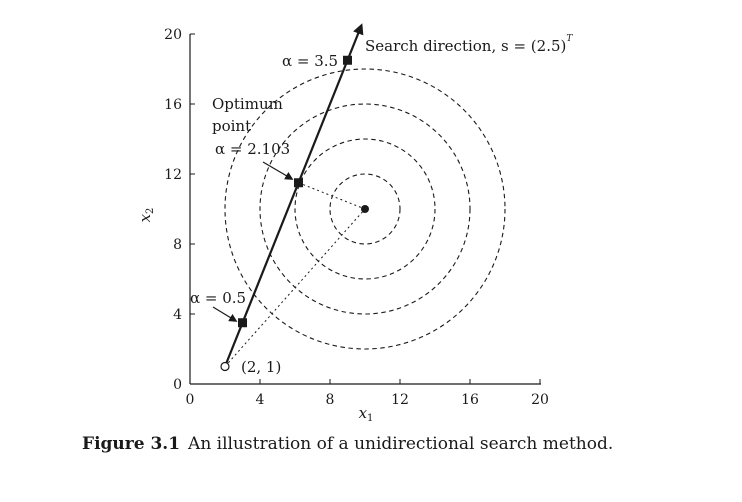 This screenshot has height=502, width=742. What do you see at coordinates (173, 35) in the screenshot?
I see `y-tick-label: 20` at bounding box center [173, 35].